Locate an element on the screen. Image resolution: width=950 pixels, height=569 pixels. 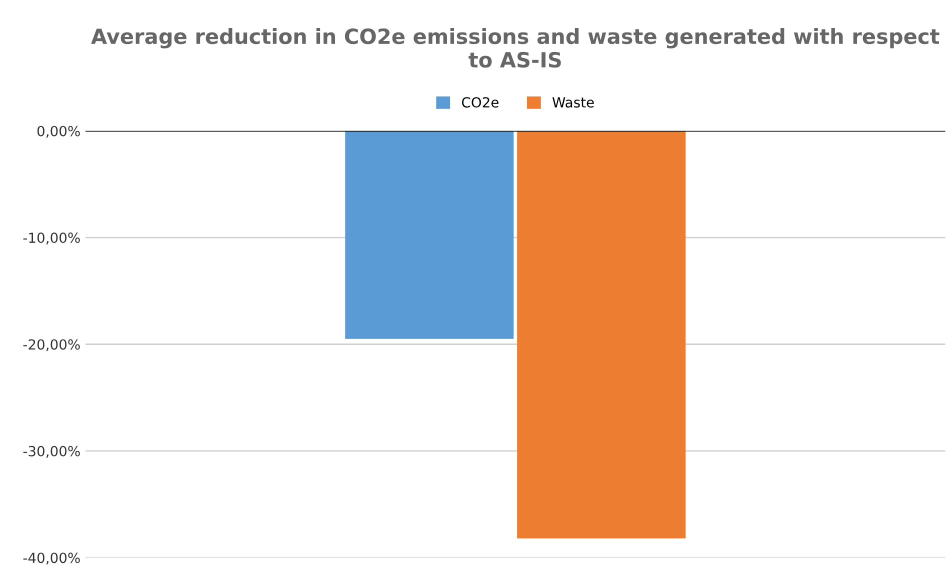
legend-label: Waste is located at coordinates (573, 102).